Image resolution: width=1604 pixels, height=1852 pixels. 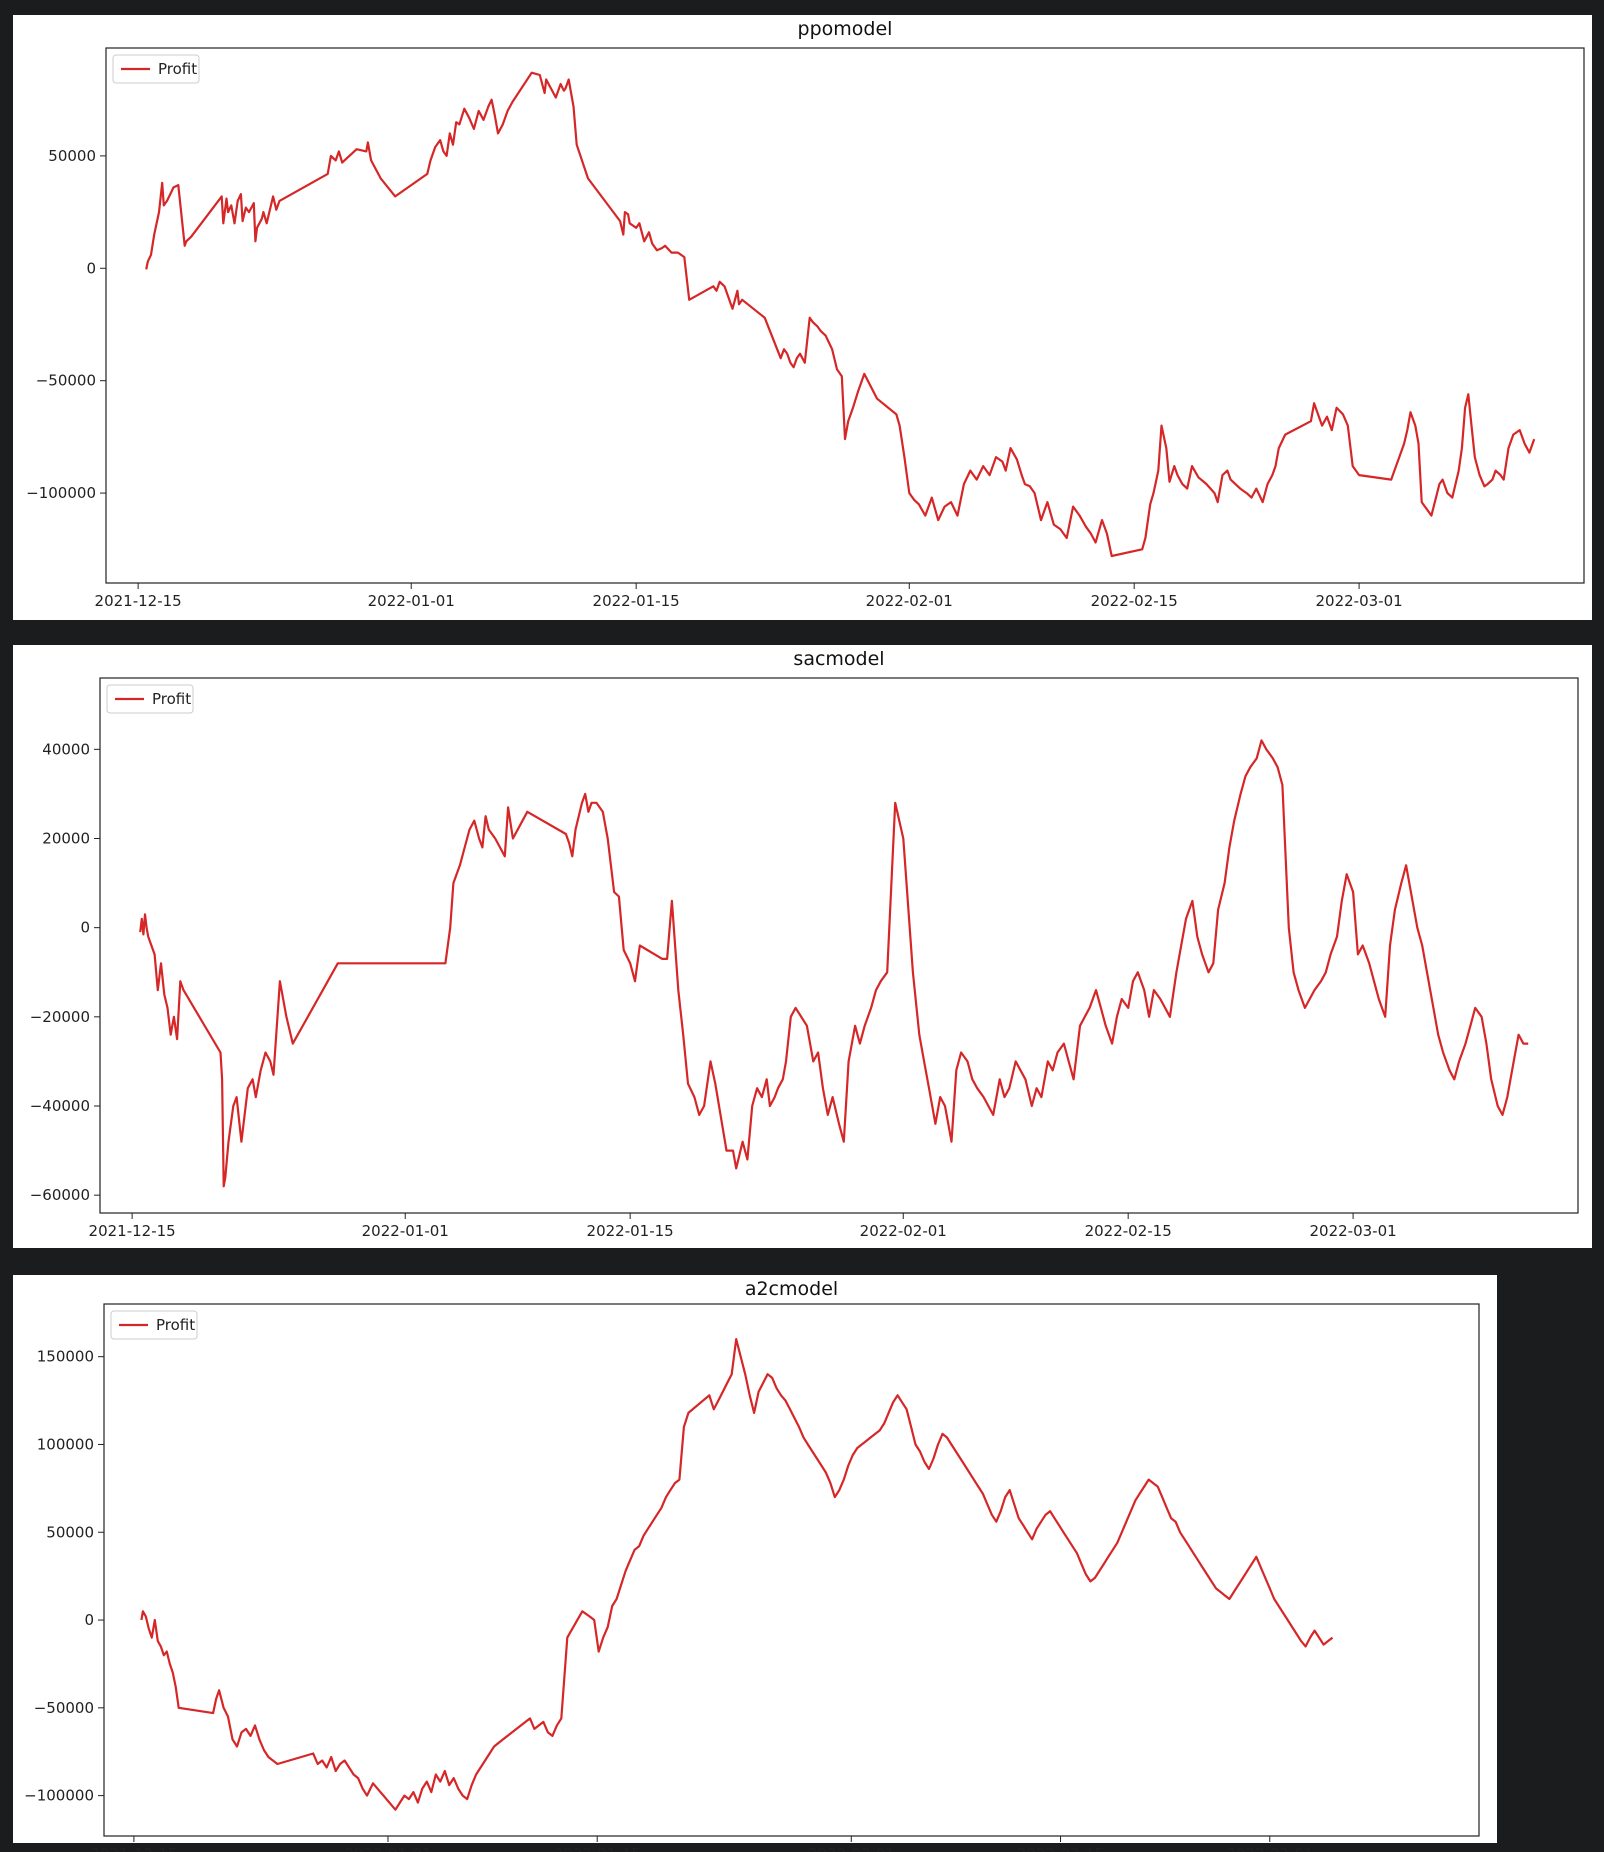 I want to click on chart-title: a2cmodel, so click(x=791, y=1289).